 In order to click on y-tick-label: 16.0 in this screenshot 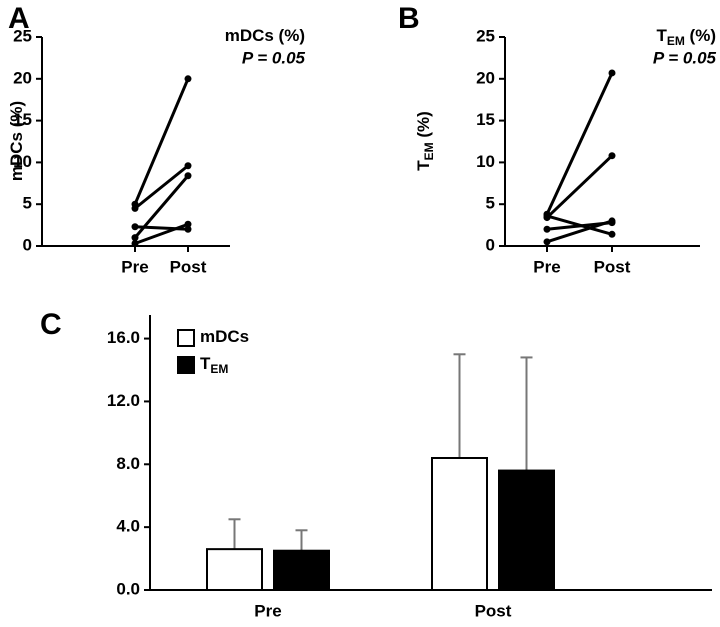, I will do `click(123, 337)`.